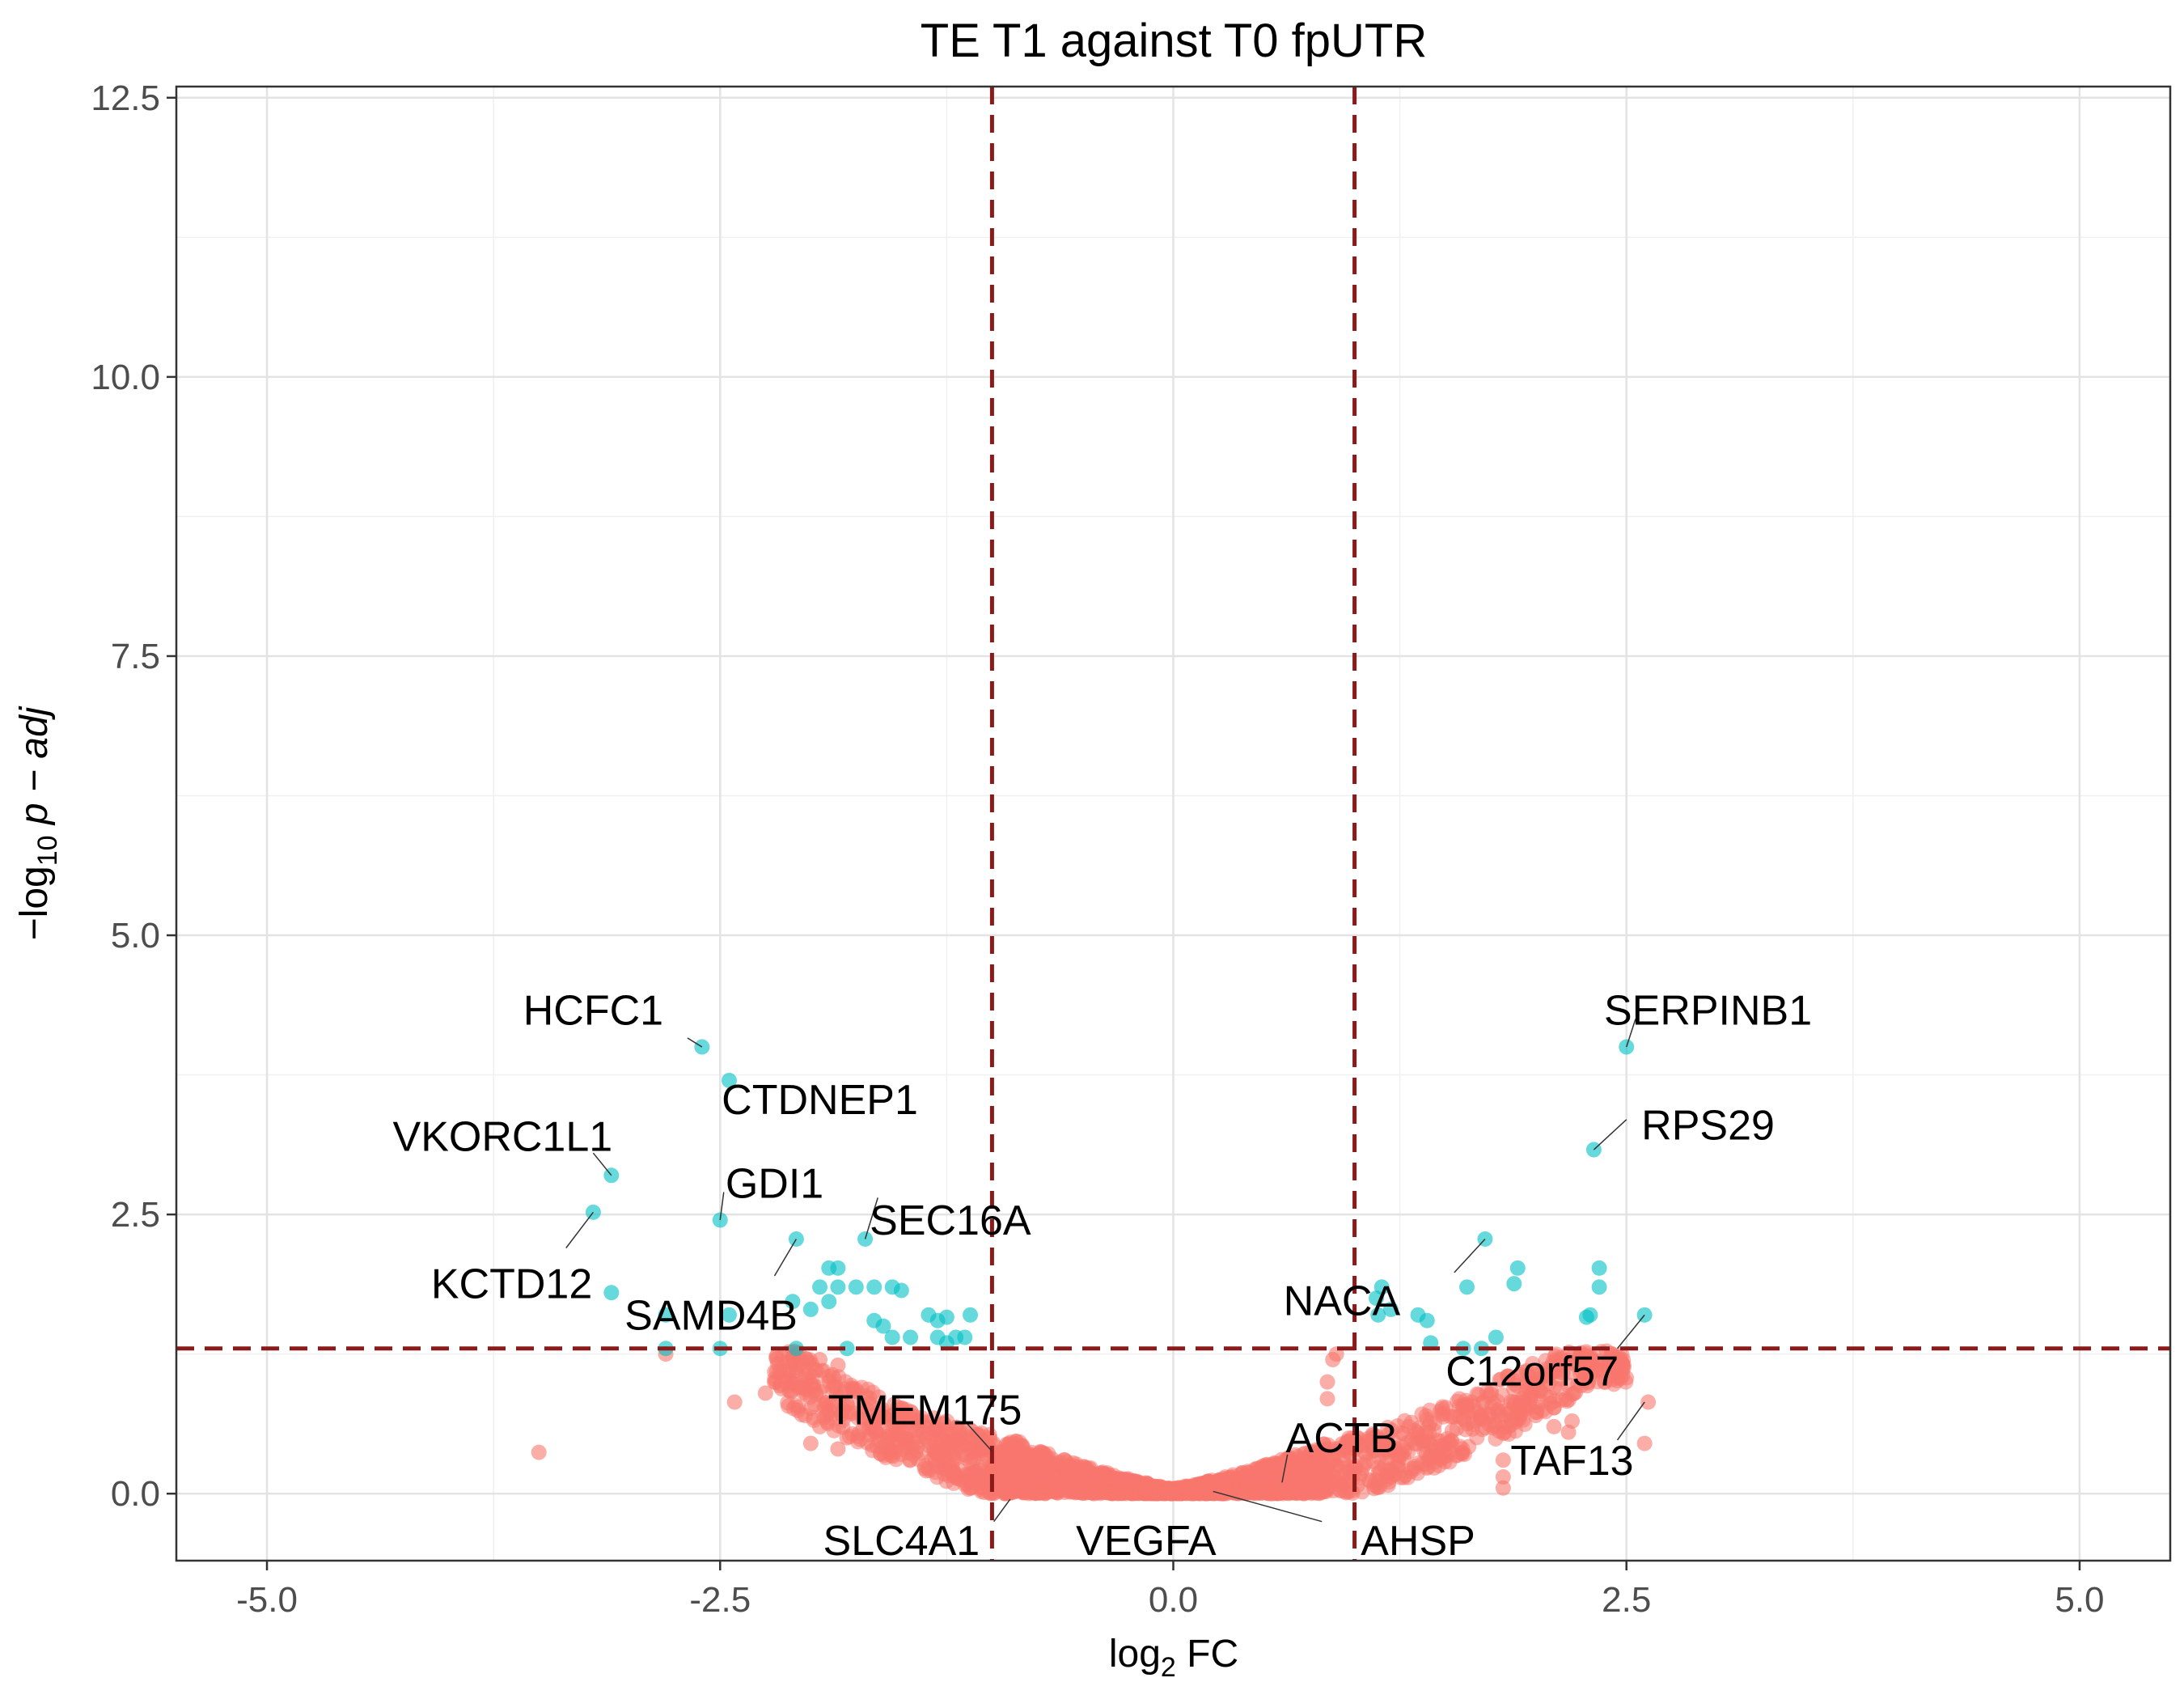 Image resolution: width=2184 pixels, height=1699 pixels. What do you see at coordinates (1708, 1126) in the screenshot?
I see `gene-label: RPS29` at bounding box center [1708, 1126].